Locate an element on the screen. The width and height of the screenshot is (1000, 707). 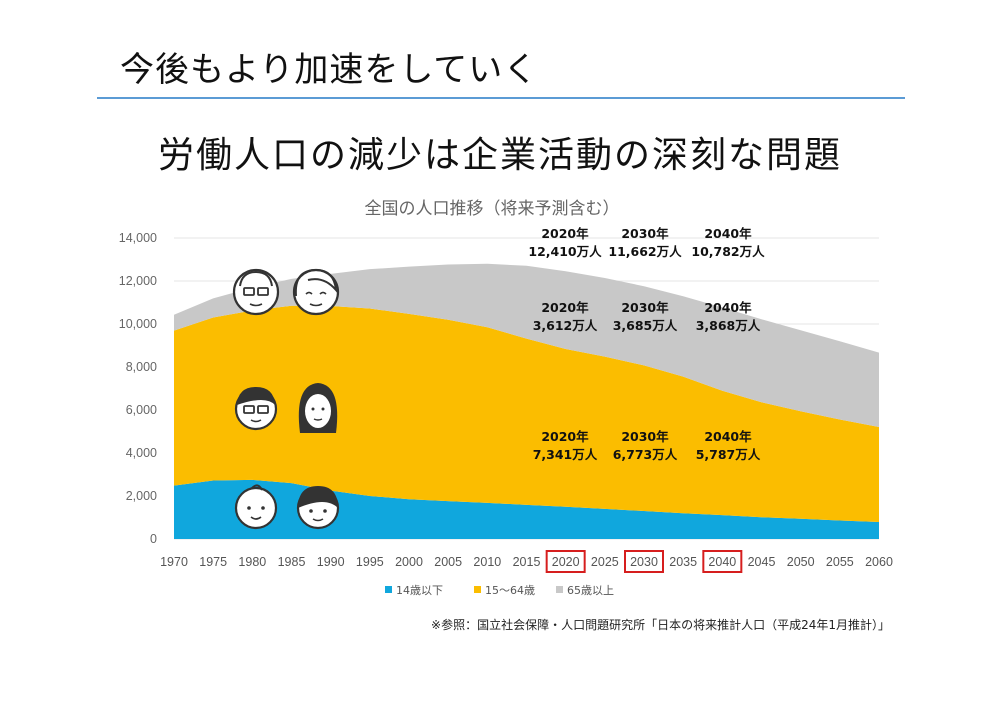
y-tick-label: 4,000 is located at coordinates (141, 453).